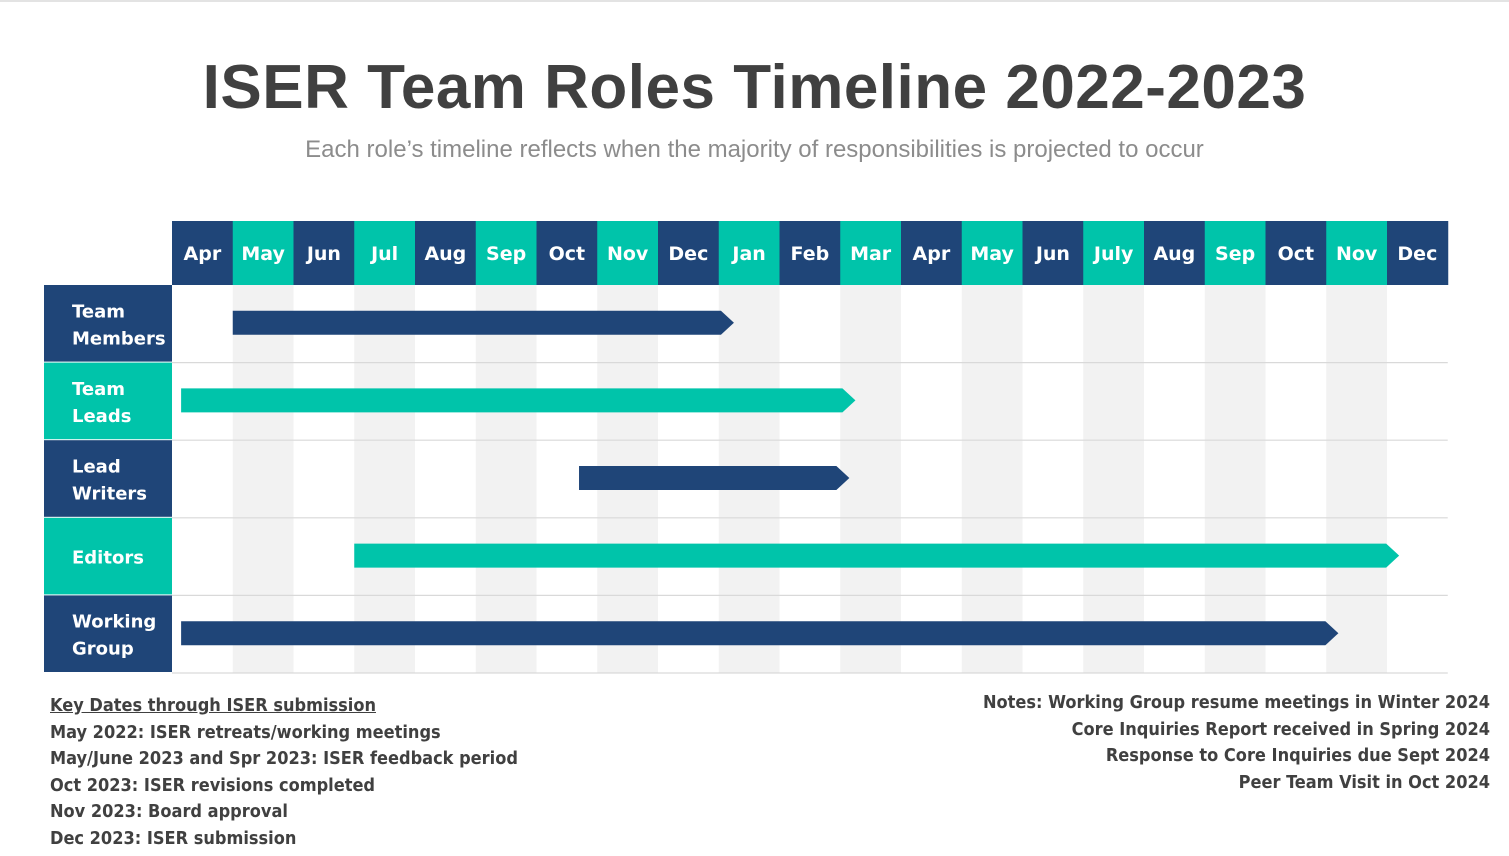 This screenshot has width=1509, height=856. I want to click on key-date-item: Oct 2023: ISER revisions completed, so click(213, 785).